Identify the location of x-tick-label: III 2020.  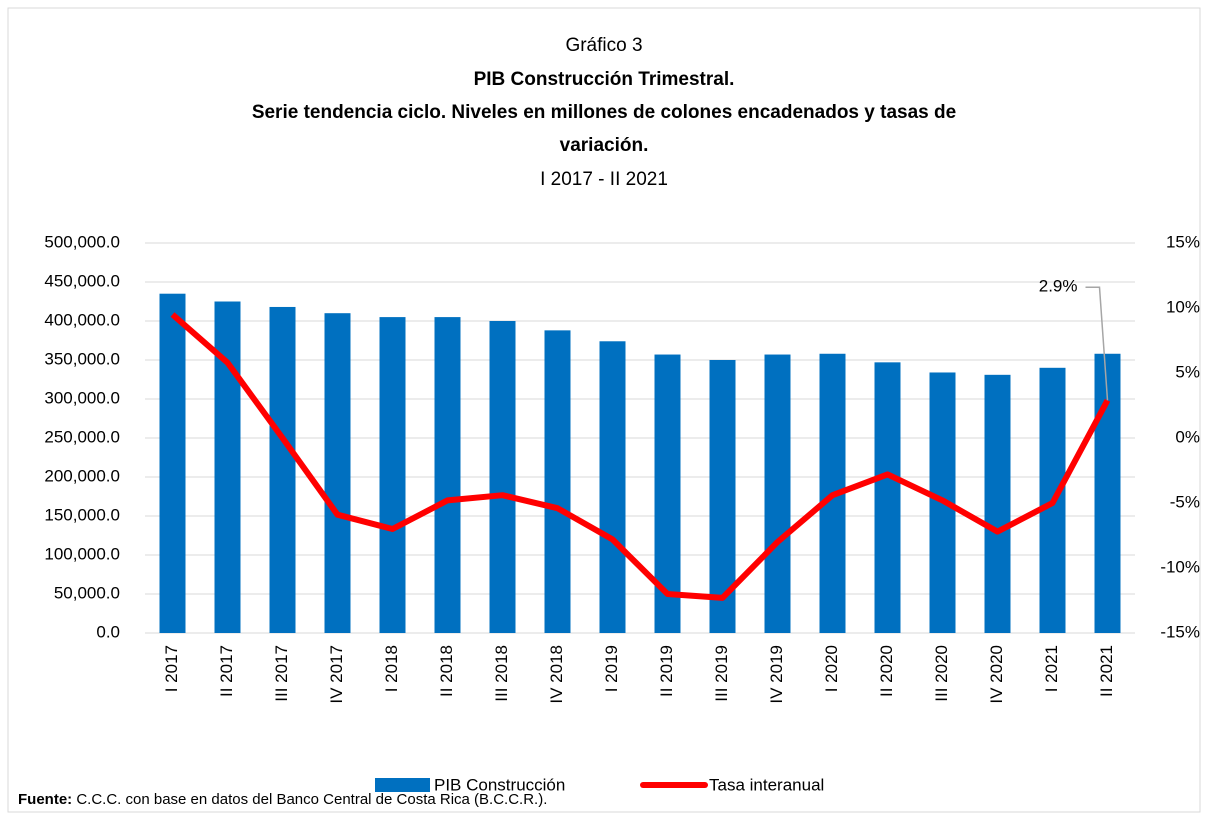
(941, 673).